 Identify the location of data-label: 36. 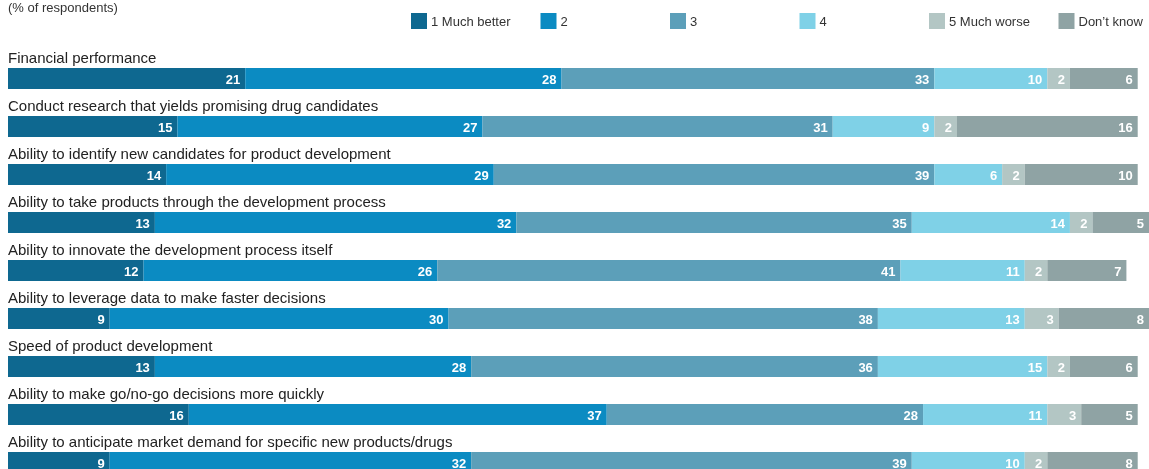
(865, 367).